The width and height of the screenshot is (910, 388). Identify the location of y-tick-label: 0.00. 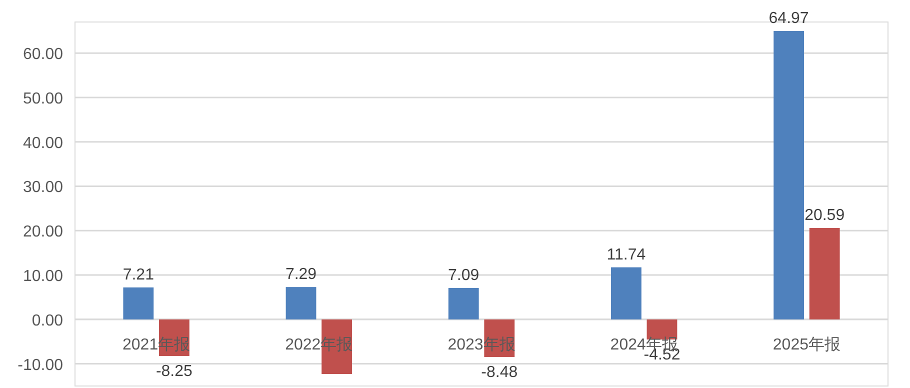
(48, 321).